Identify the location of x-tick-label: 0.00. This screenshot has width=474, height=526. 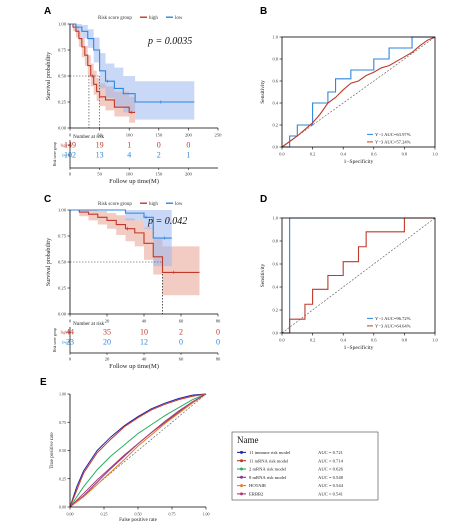
(70, 514).